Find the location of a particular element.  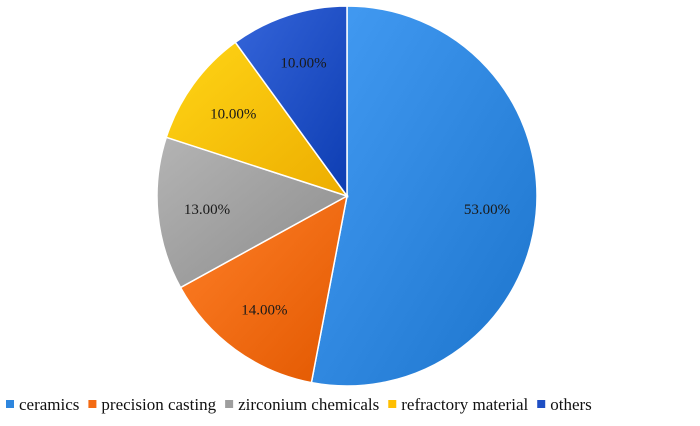

legend-item-others: others is located at coordinates (564, 404).